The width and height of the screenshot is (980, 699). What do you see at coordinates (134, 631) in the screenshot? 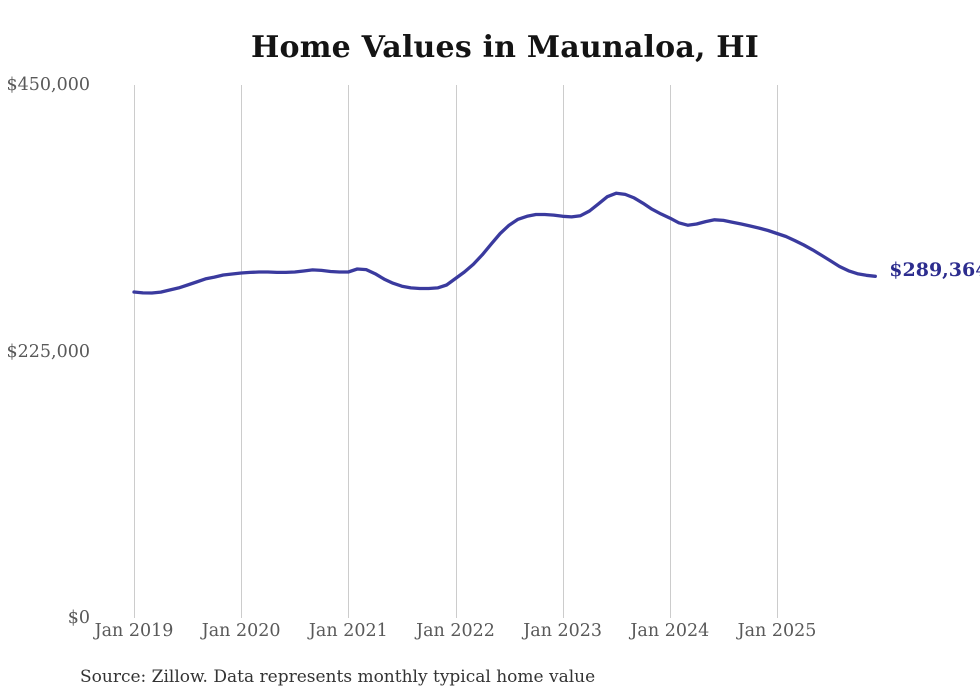
I see `x-tick-label: Jan 2019` at bounding box center [134, 631].